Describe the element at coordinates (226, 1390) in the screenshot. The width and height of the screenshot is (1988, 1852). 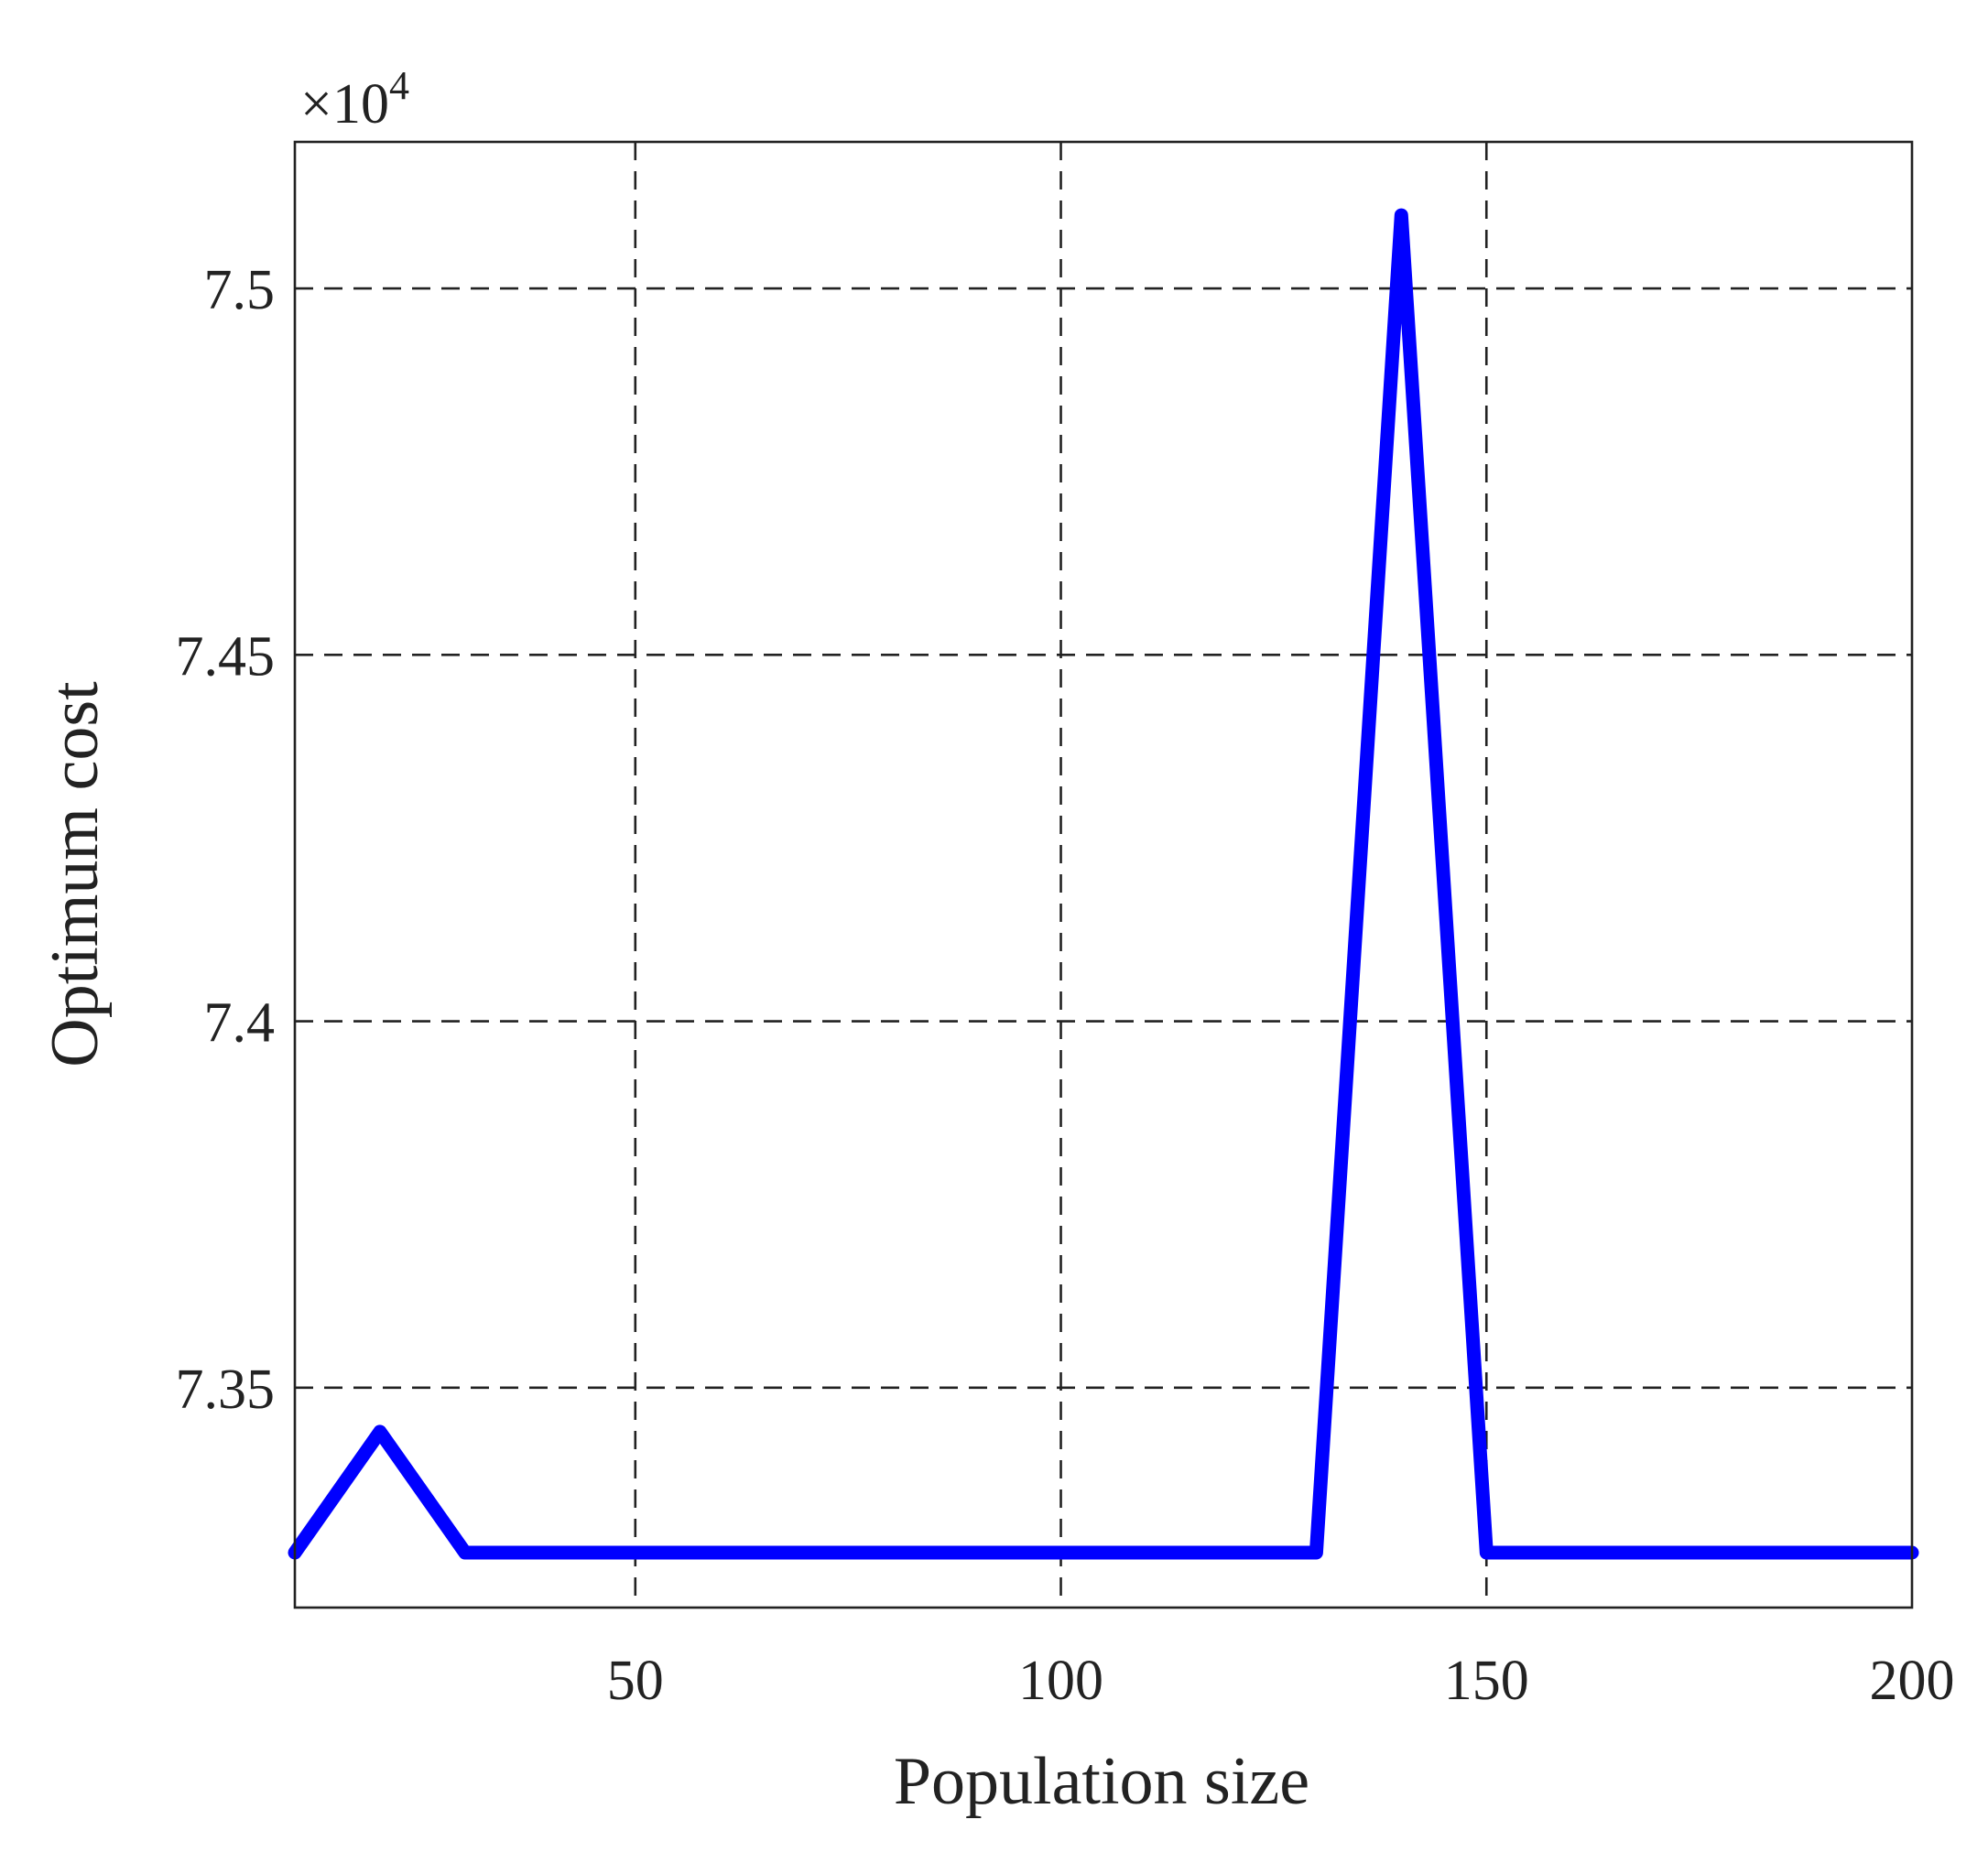
I see `y-tick-label: 7.35` at that location.